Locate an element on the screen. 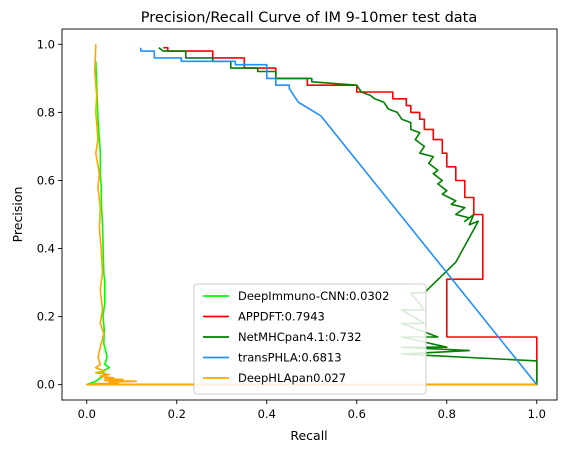 This screenshot has height=453, width=567. y-axis: 0.0 0.2 0.4 0.6 0.8 1.0 is located at coordinates (49, 214).